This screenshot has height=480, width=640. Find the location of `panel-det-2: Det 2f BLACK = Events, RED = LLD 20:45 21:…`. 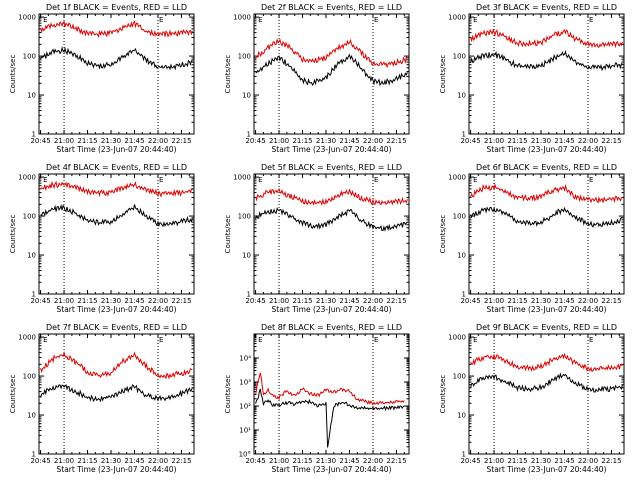

panel-det-2: Det 2f BLACK = Events, RED = LLD 20:45 21:… is located at coordinates (317, 78).